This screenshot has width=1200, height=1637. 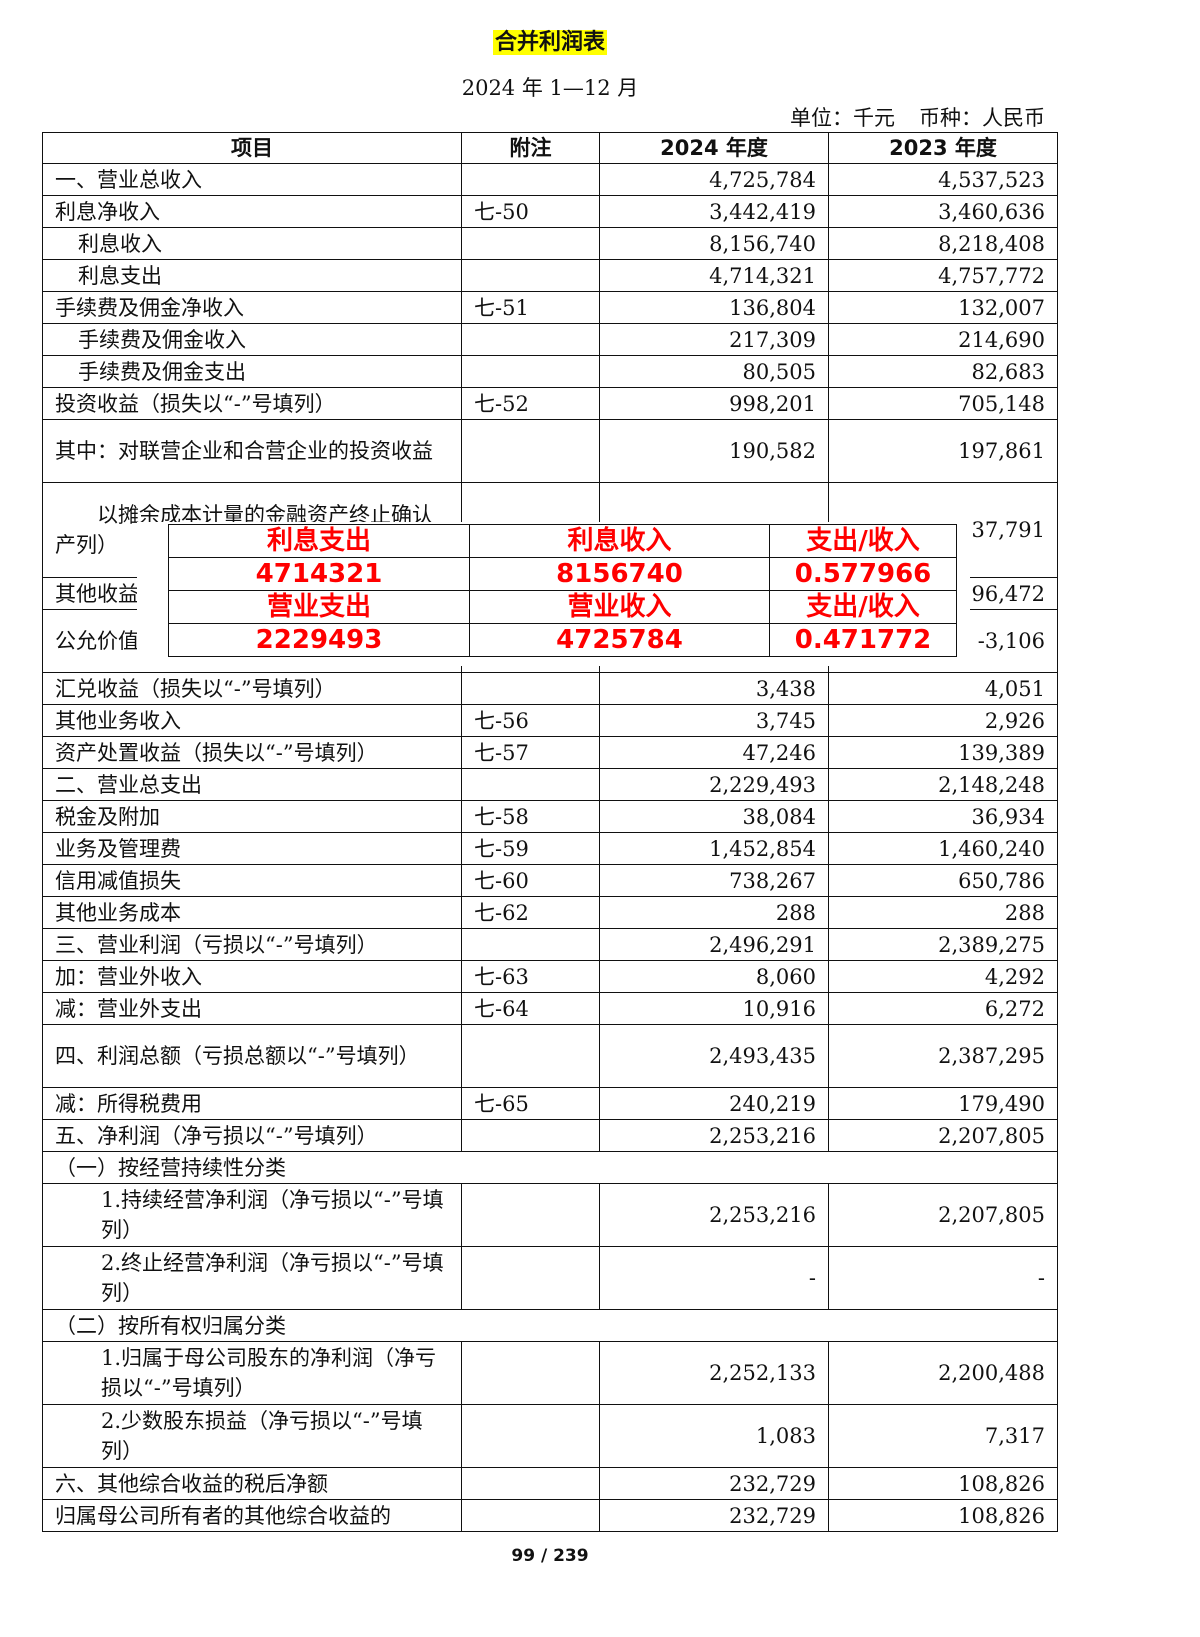 I want to click on row-value-2024: 136,804, so click(x=714, y=307).